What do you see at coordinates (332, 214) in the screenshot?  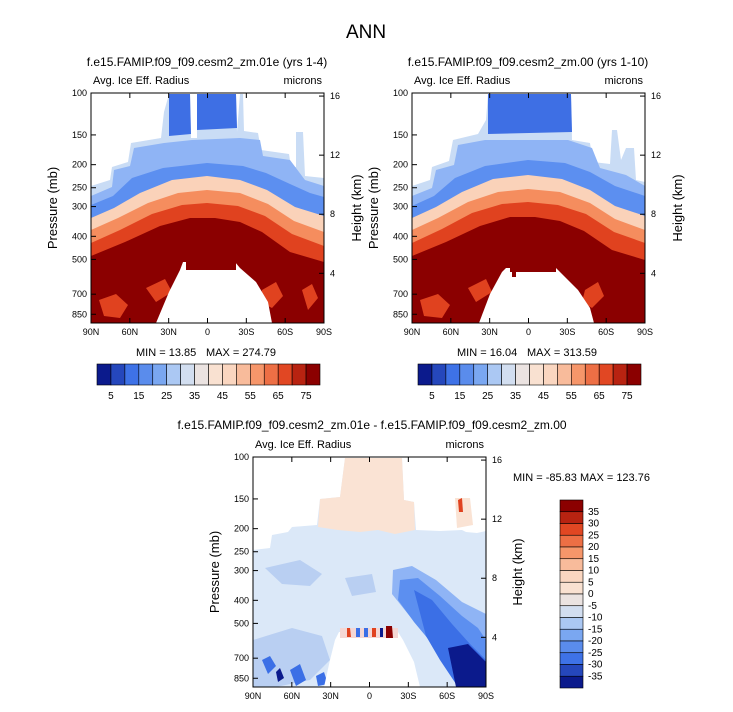 I see `panel-a-ytick-right-label: 8` at bounding box center [332, 214].